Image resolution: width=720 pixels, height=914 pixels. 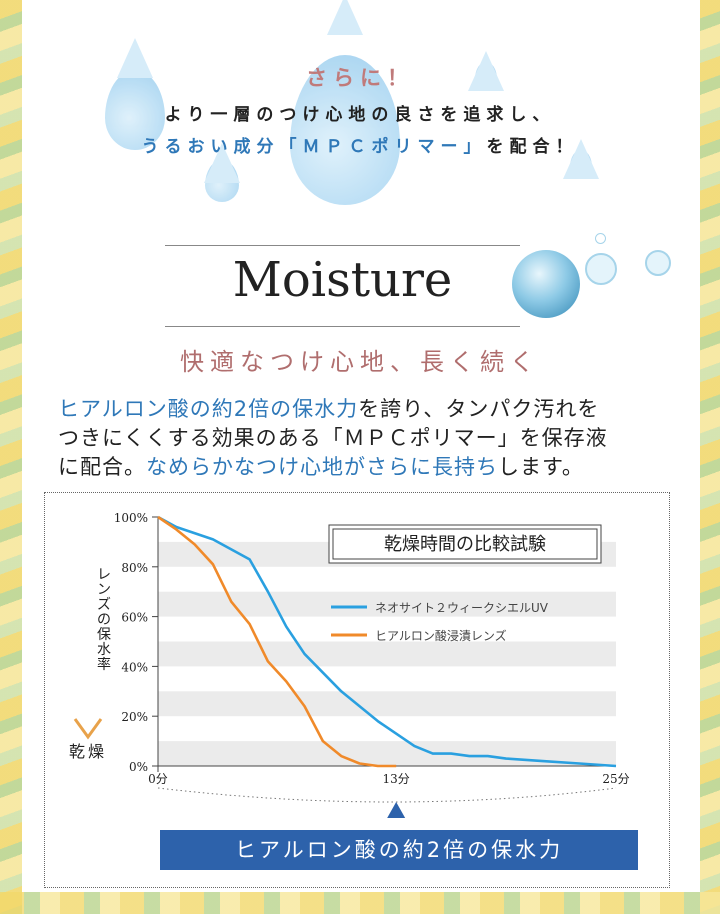 What do you see at coordinates (158, 779) in the screenshot?
I see `x-tick-label: 0分` at bounding box center [158, 779].